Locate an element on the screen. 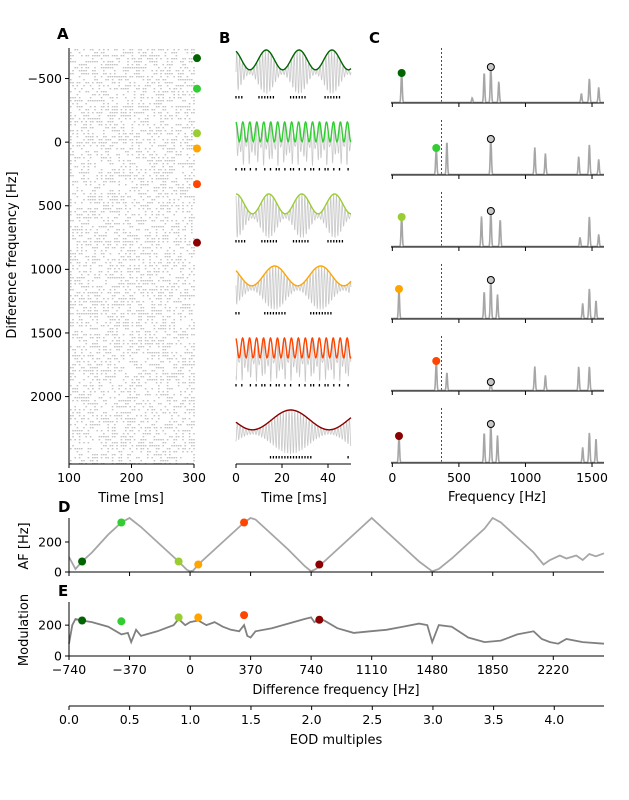 This screenshot has width=629, height=800. panel-e-ylabel: Modulation is located at coordinates (24, 630).